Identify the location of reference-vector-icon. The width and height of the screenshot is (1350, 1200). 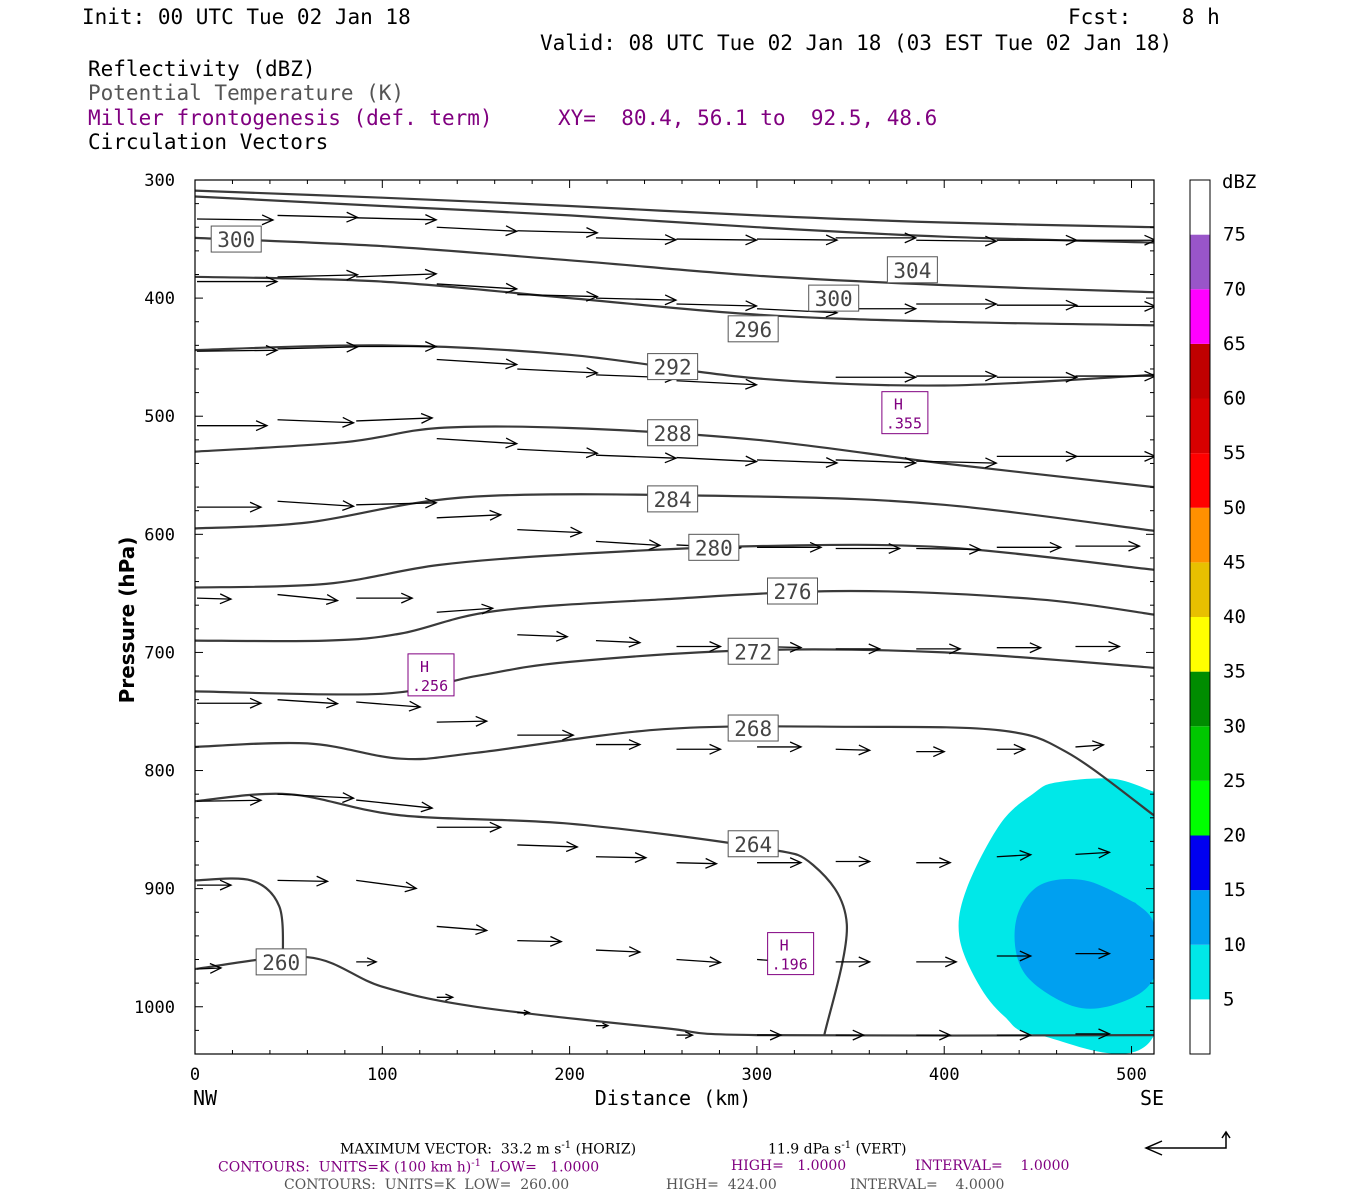
(1187, 1143).